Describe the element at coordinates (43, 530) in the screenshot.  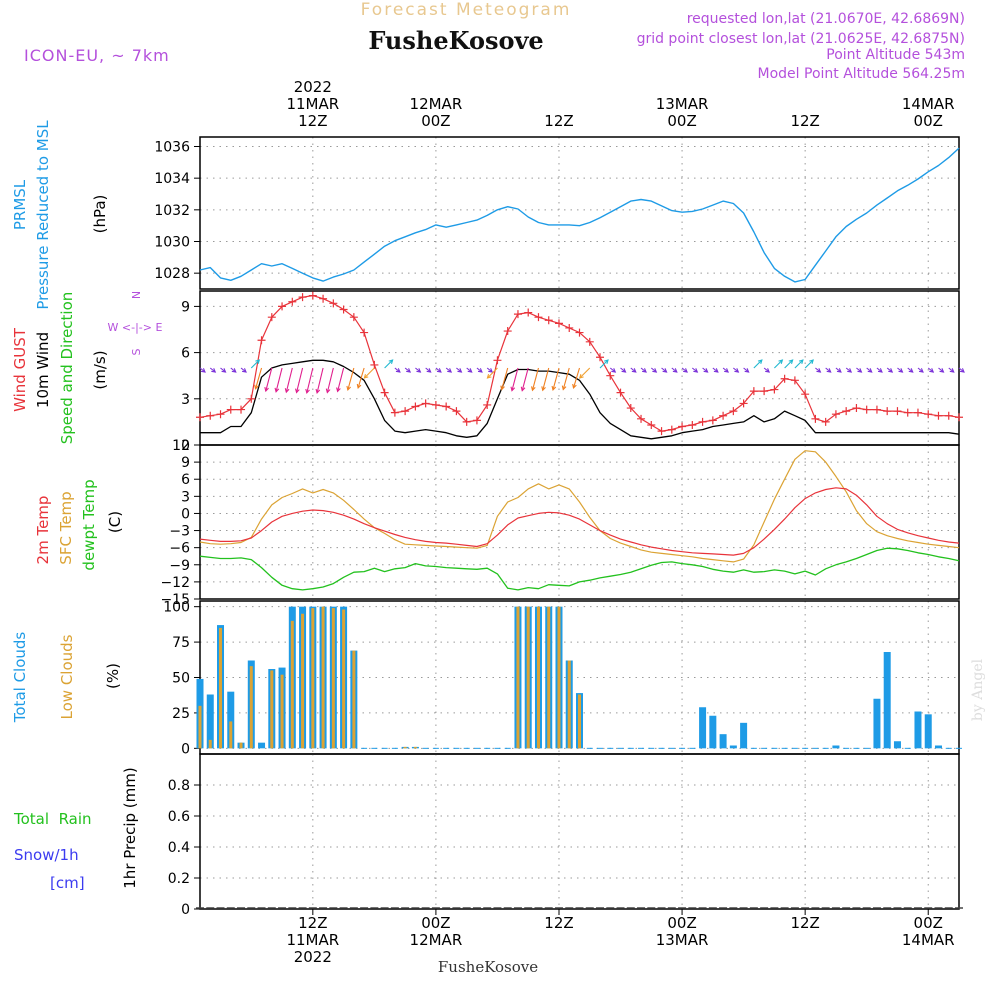
I see `t2m-label: 2m Temp` at that location.